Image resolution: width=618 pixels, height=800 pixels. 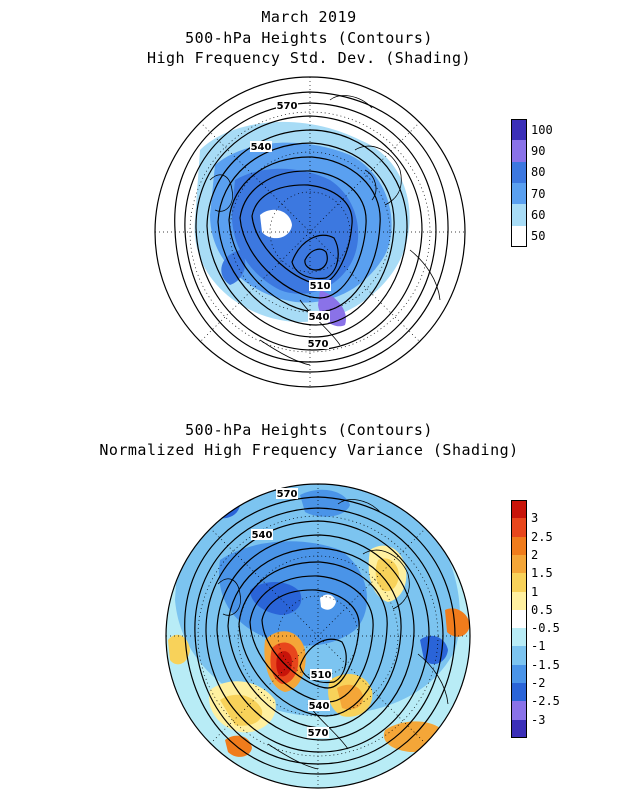 What do you see at coordinates (545, 664) in the screenshot?
I see `bottom-colorbar-label: -1.5` at bounding box center [545, 664].